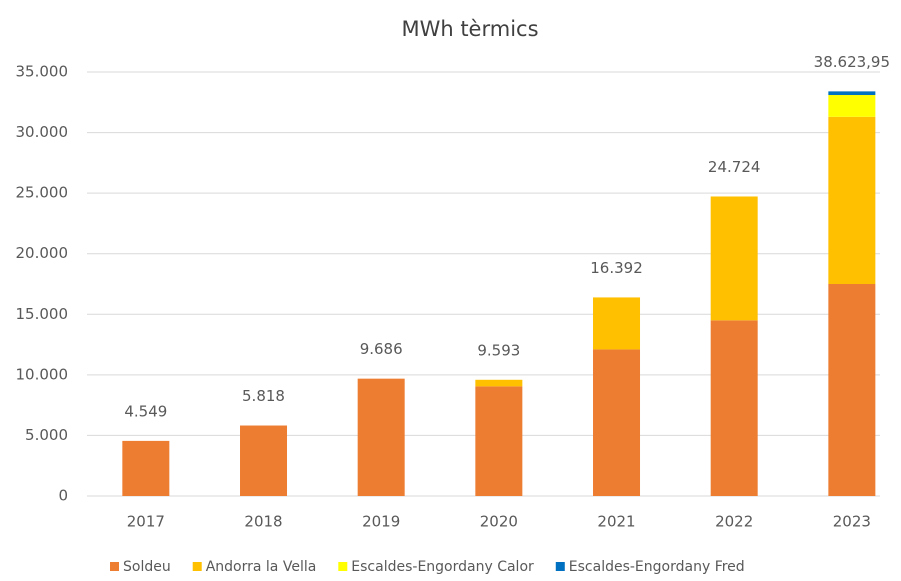 This screenshot has height=581, width=901. Describe the element at coordinates (499, 522) in the screenshot. I see `x-tick-label: 2020` at that location.